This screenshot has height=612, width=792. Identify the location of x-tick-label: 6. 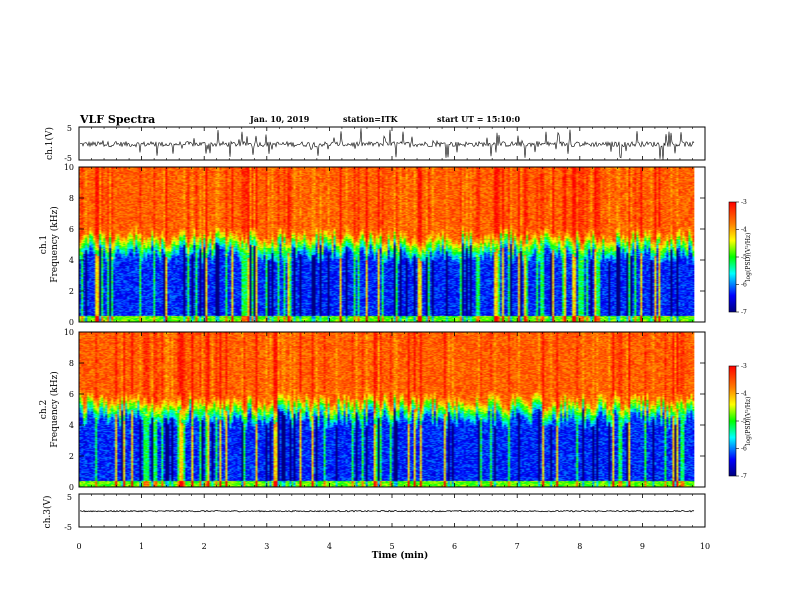
(454, 546).